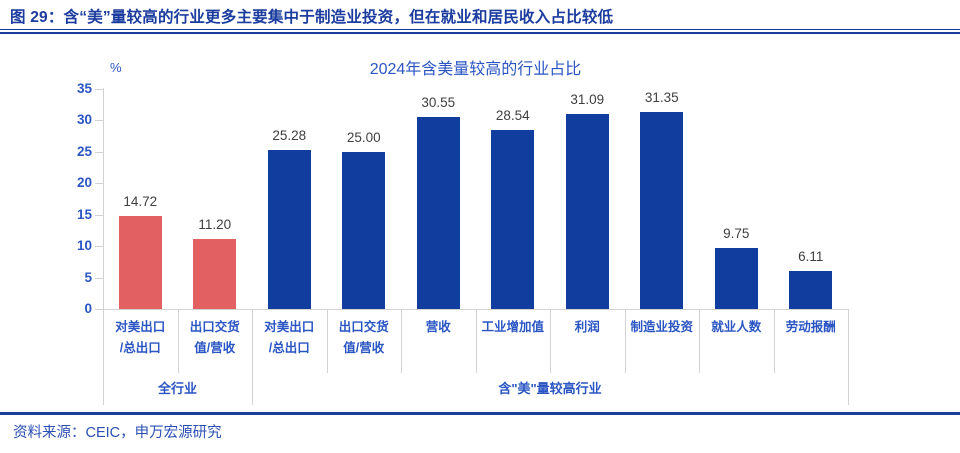 Image resolution: width=960 pixels, height=453 pixels. What do you see at coordinates (587, 327) in the screenshot?
I see `x-category-label: 利润` at bounding box center [587, 327].